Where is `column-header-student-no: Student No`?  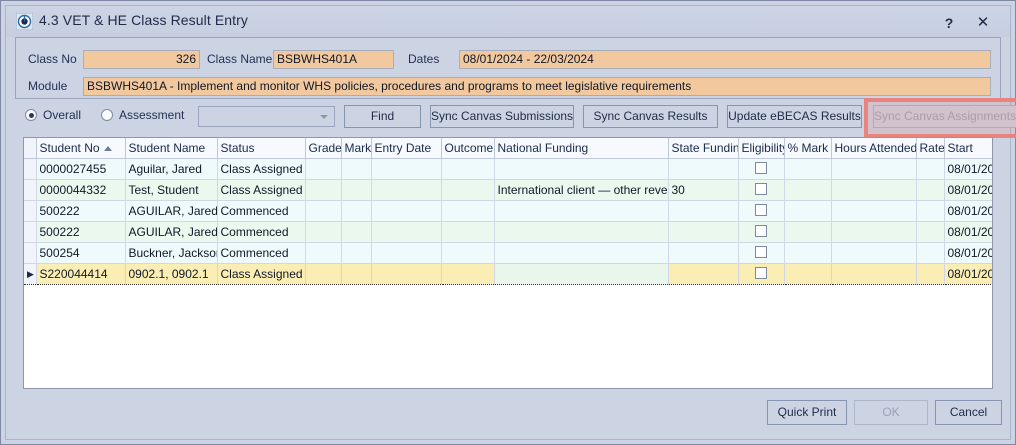 column-header-student-no: Student No is located at coordinates (81, 148).